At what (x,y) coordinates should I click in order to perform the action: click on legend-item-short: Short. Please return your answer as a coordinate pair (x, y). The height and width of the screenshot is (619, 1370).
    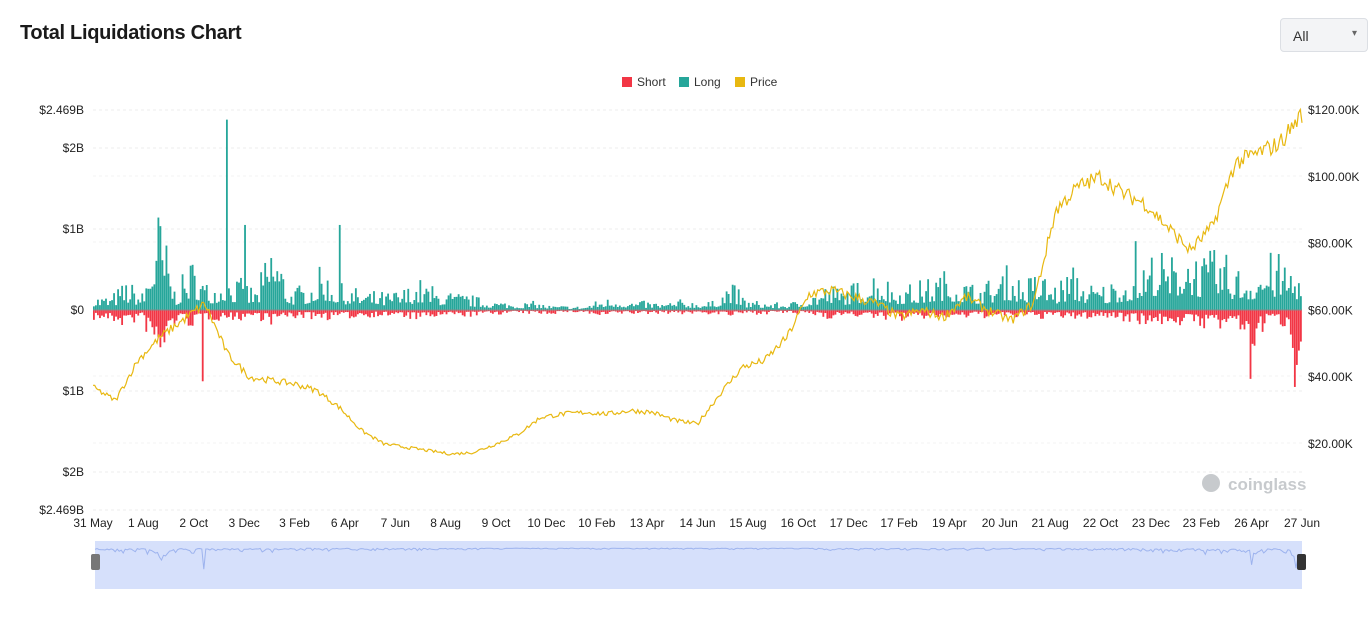
    Looking at the image, I should click on (644, 82).